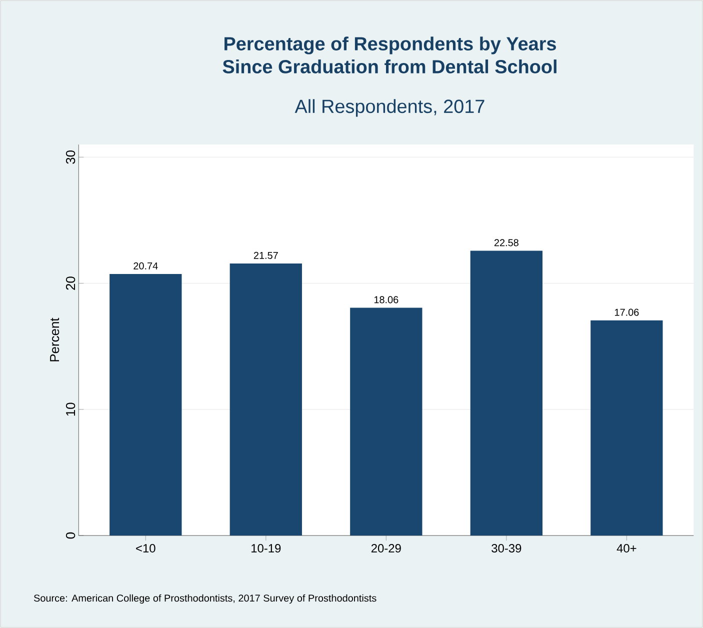 Image resolution: width=703 pixels, height=628 pixels. Describe the element at coordinates (71, 157) in the screenshot. I see `y-tick-label: 30` at that location.